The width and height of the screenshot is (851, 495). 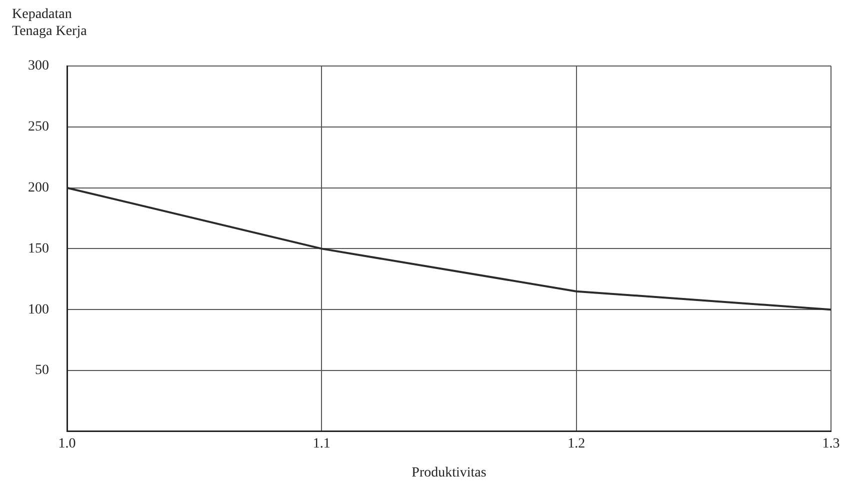 I want to click on x-tick-label: 1.0, so click(x=67, y=444).